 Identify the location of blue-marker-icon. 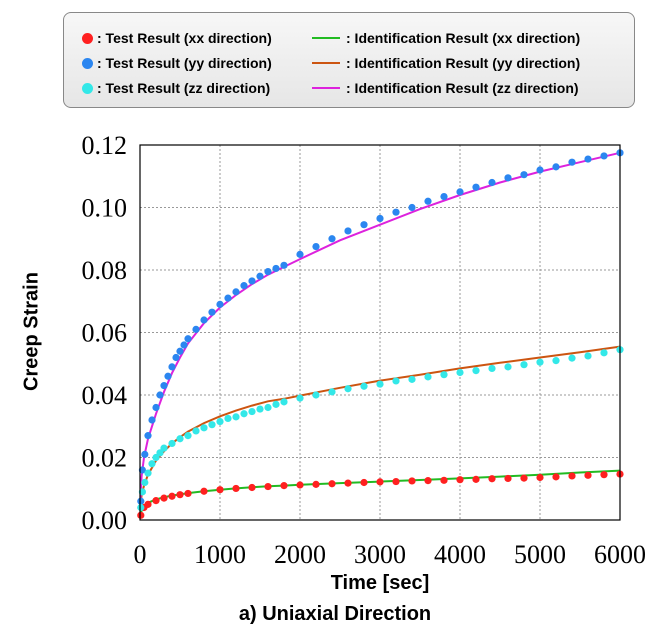
(87, 63).